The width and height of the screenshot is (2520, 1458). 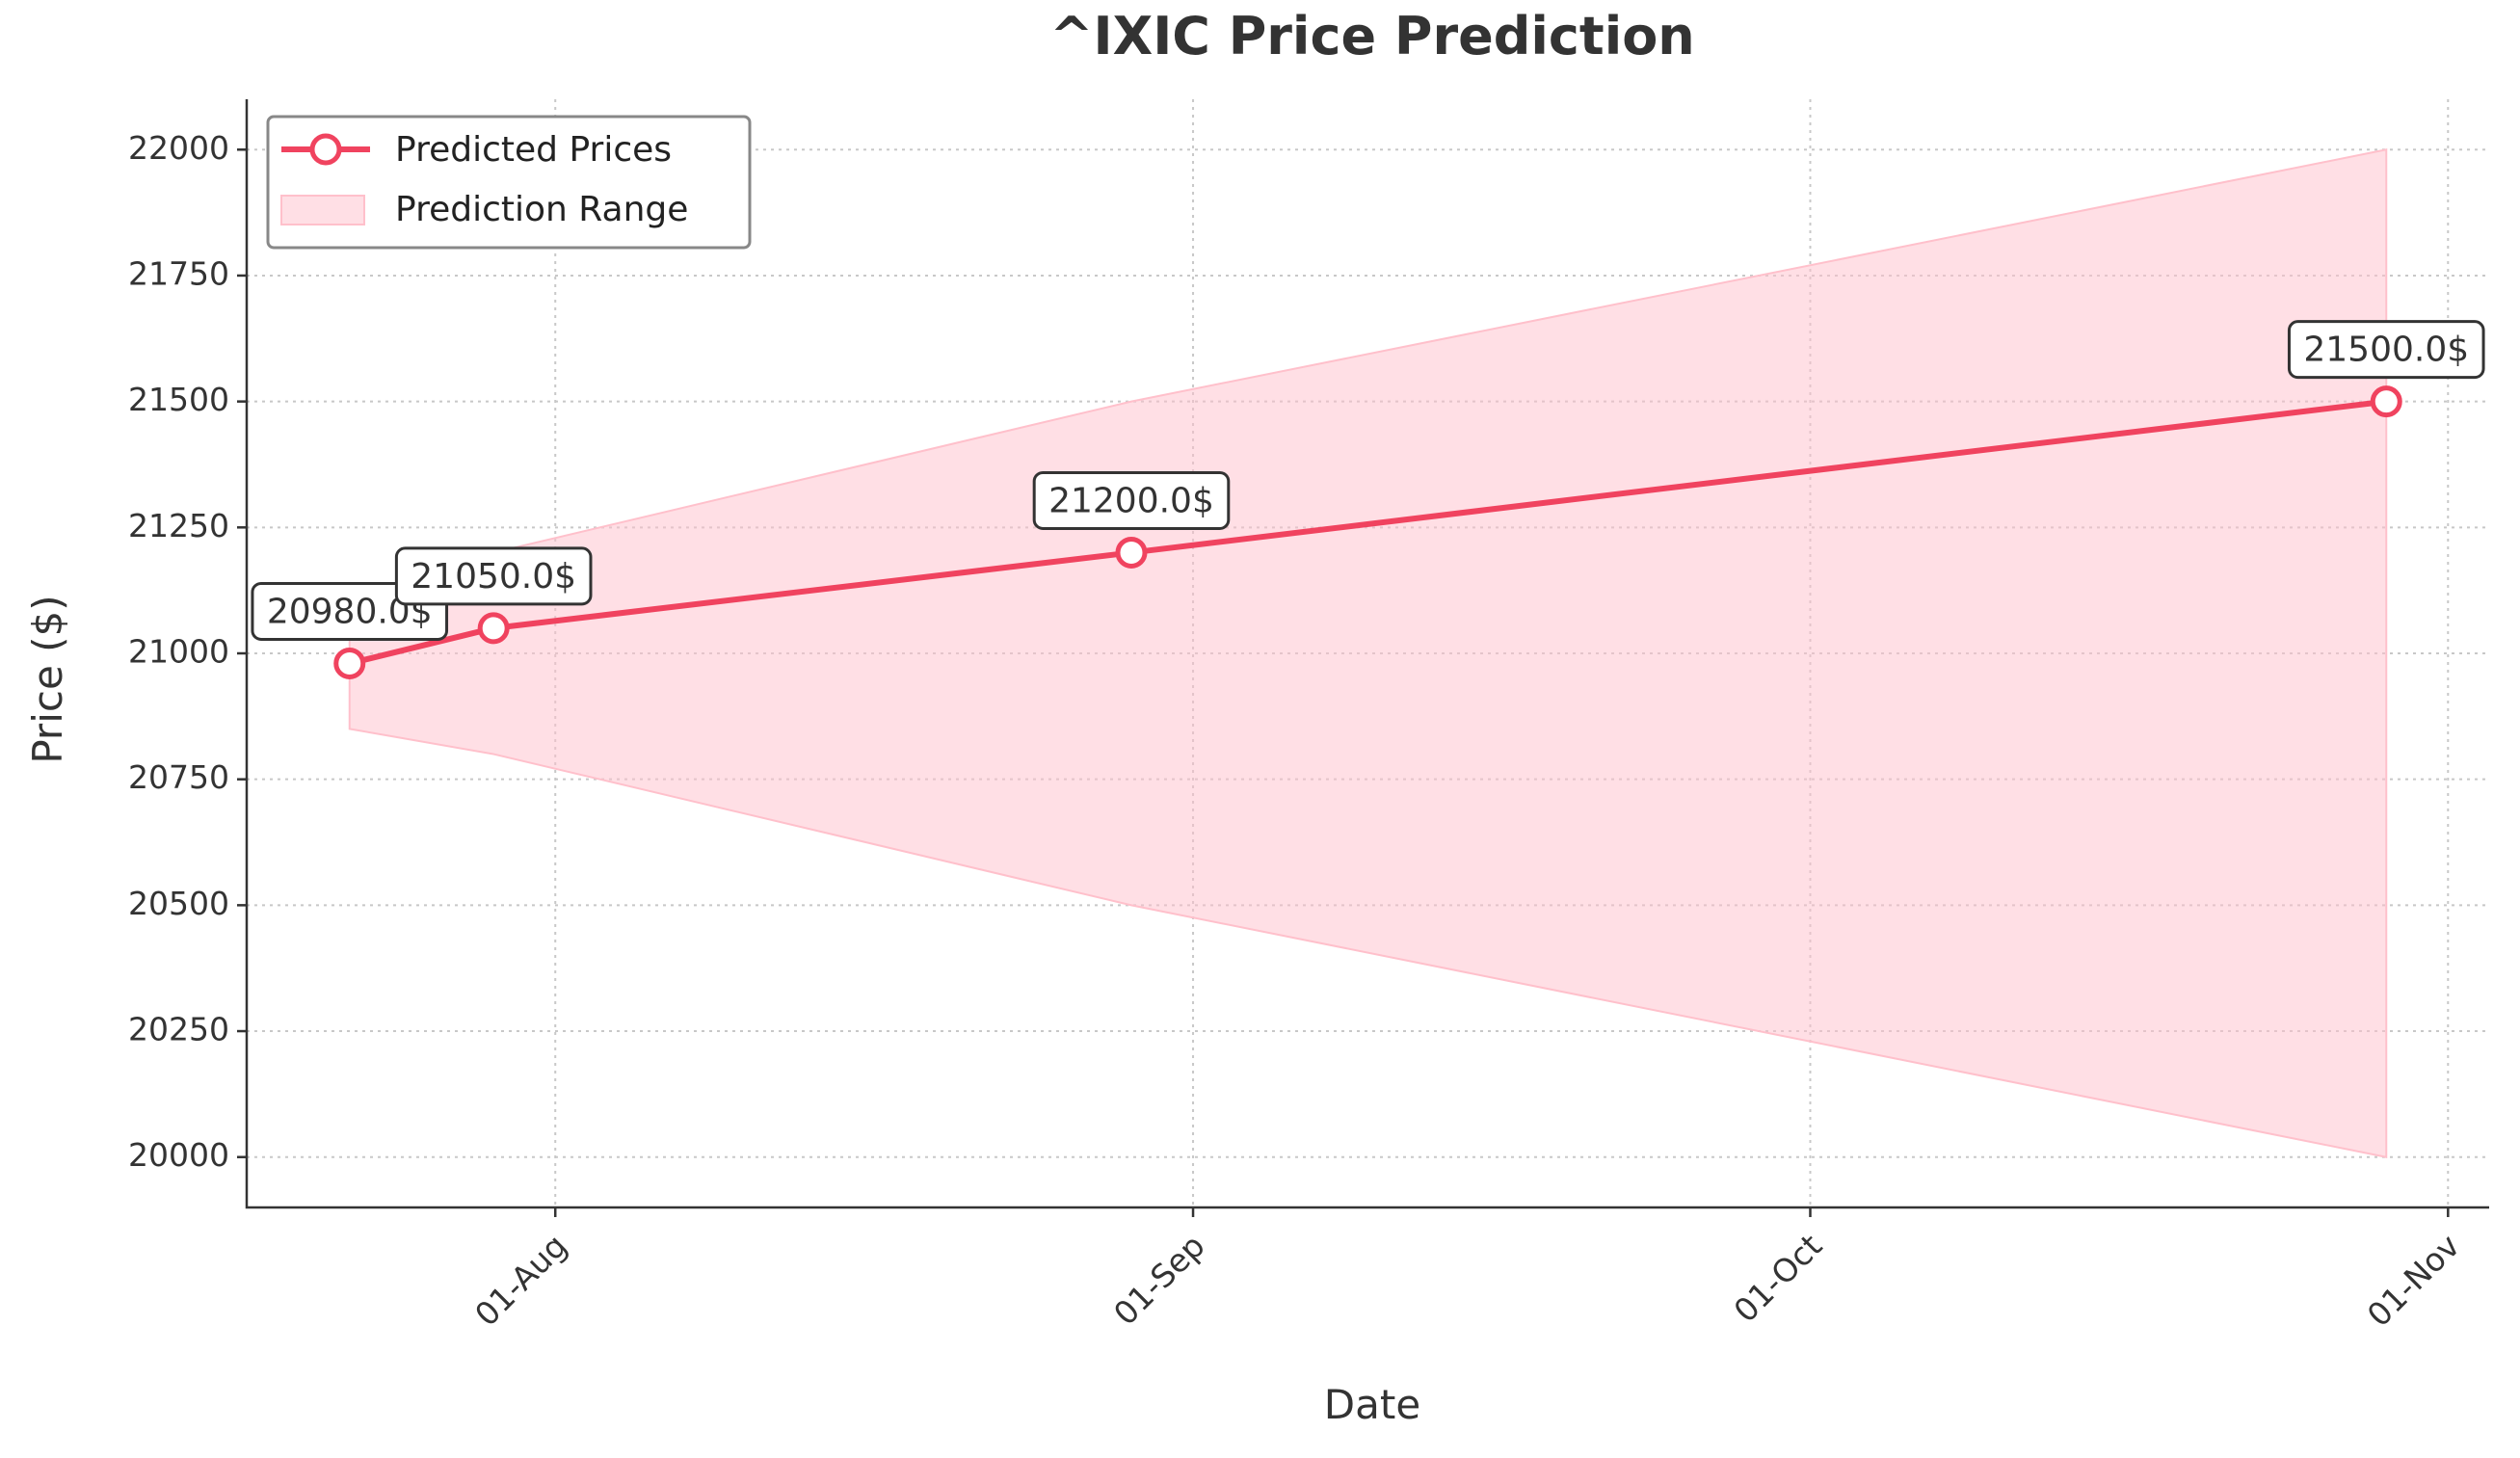 What do you see at coordinates (179, 652) in the screenshot?
I see `y-tick-label: 21000` at bounding box center [179, 652].